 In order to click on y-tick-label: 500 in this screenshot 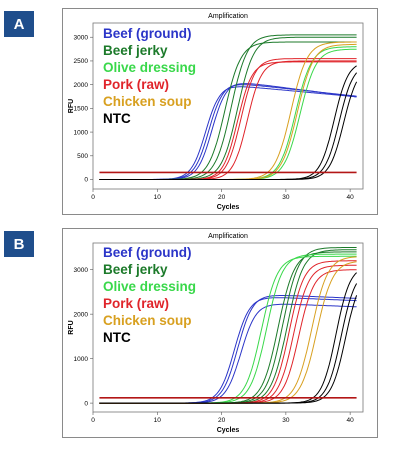, I will do `click(82, 156)`.